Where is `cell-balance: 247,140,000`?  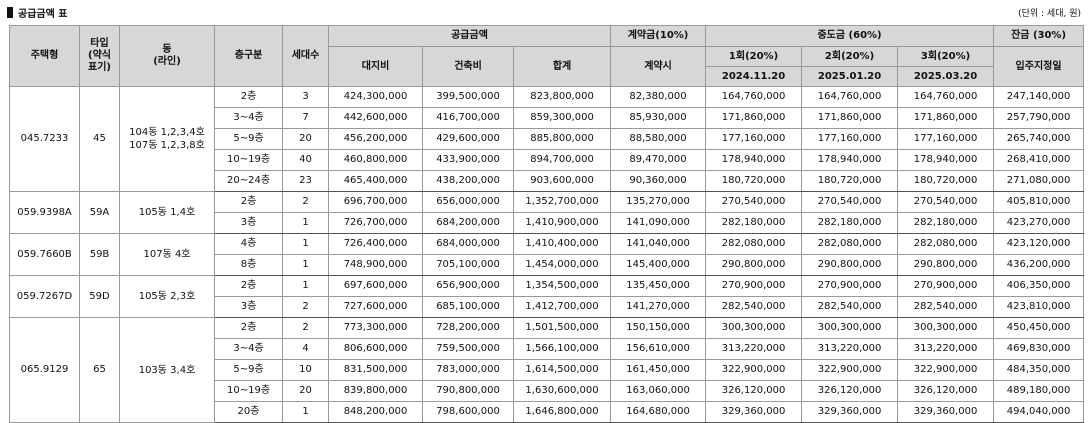 cell-balance: 247,140,000 is located at coordinates (1039, 97).